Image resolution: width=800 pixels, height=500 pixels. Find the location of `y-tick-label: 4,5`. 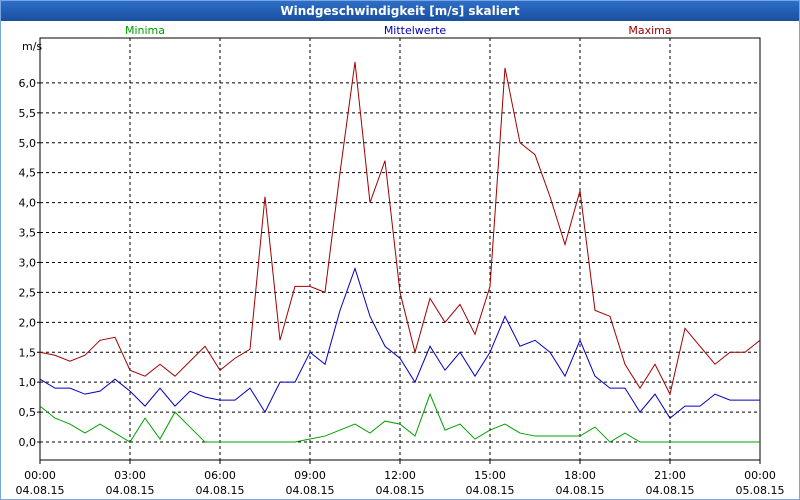

y-tick-label: 4,5 is located at coordinates (28, 173).